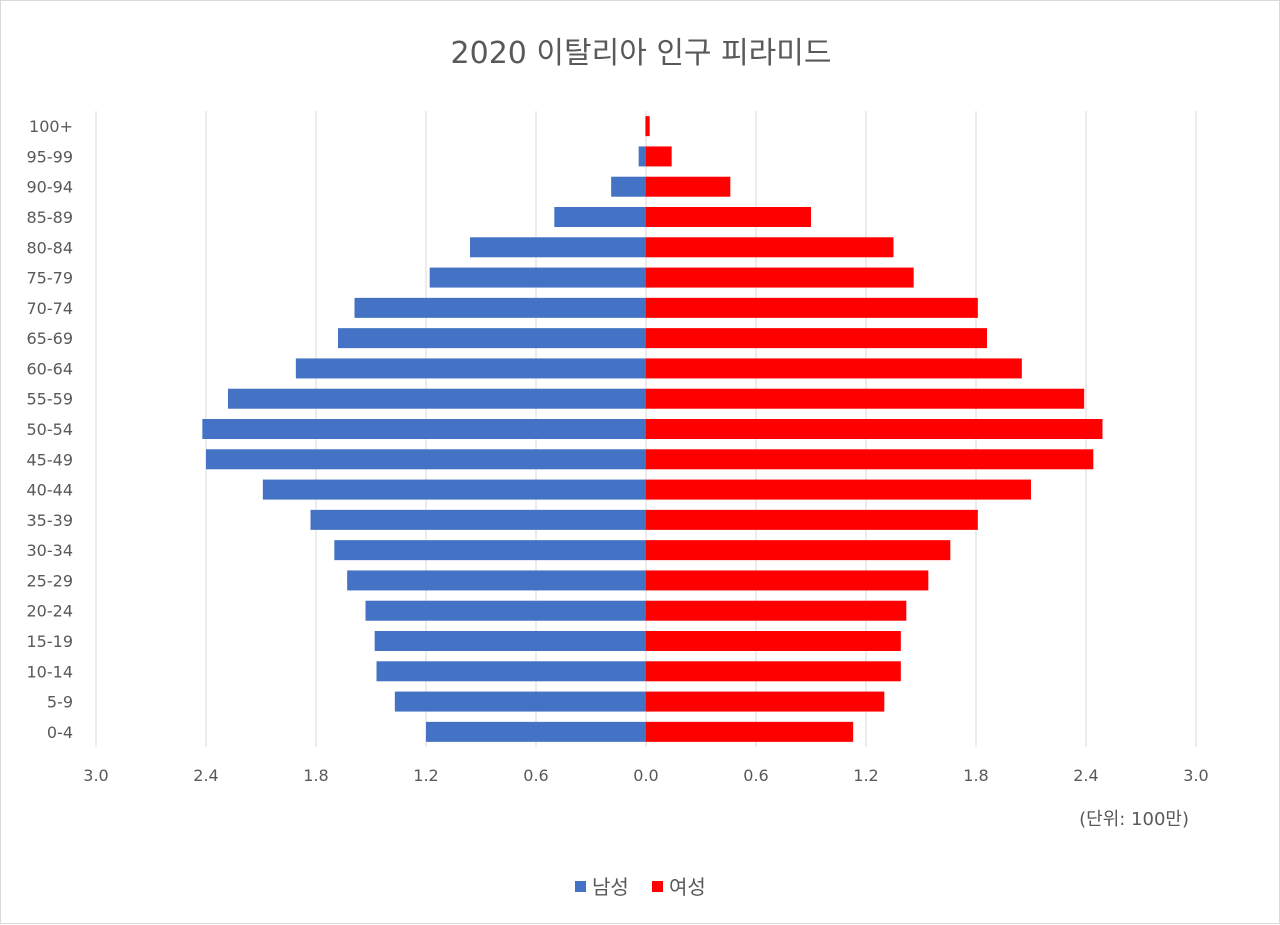  What do you see at coordinates (640, 887) in the screenshot?
I see `legend: 남성 여성` at bounding box center [640, 887].